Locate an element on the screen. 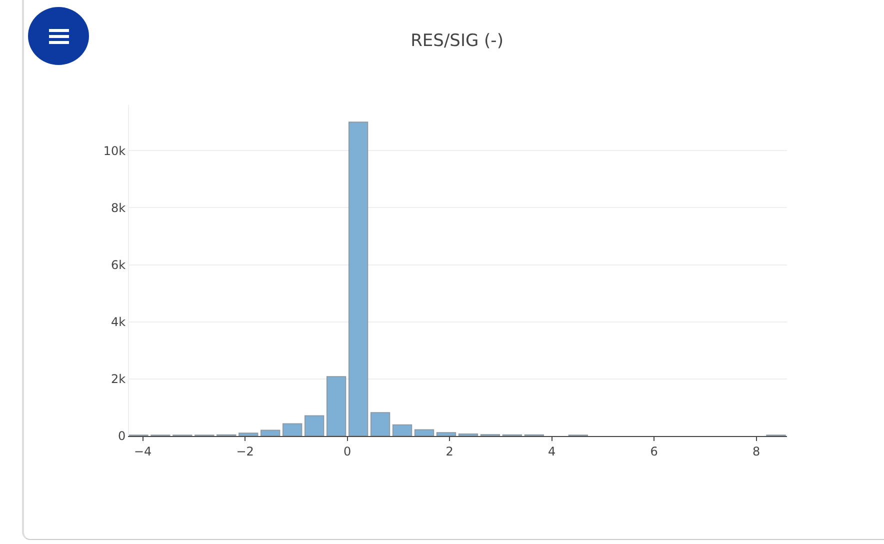 This screenshot has height=544, width=884. x-tick-label: 8 is located at coordinates (756, 451).